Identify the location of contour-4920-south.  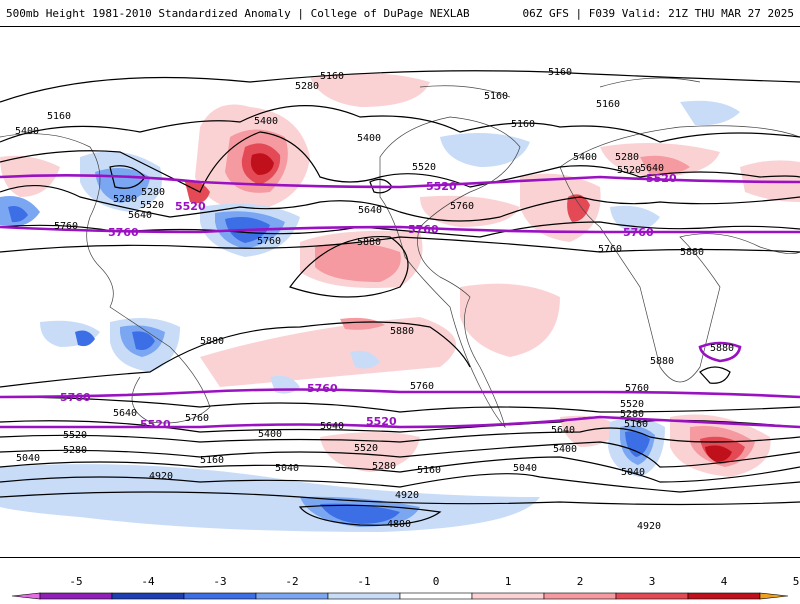
(400, 498).